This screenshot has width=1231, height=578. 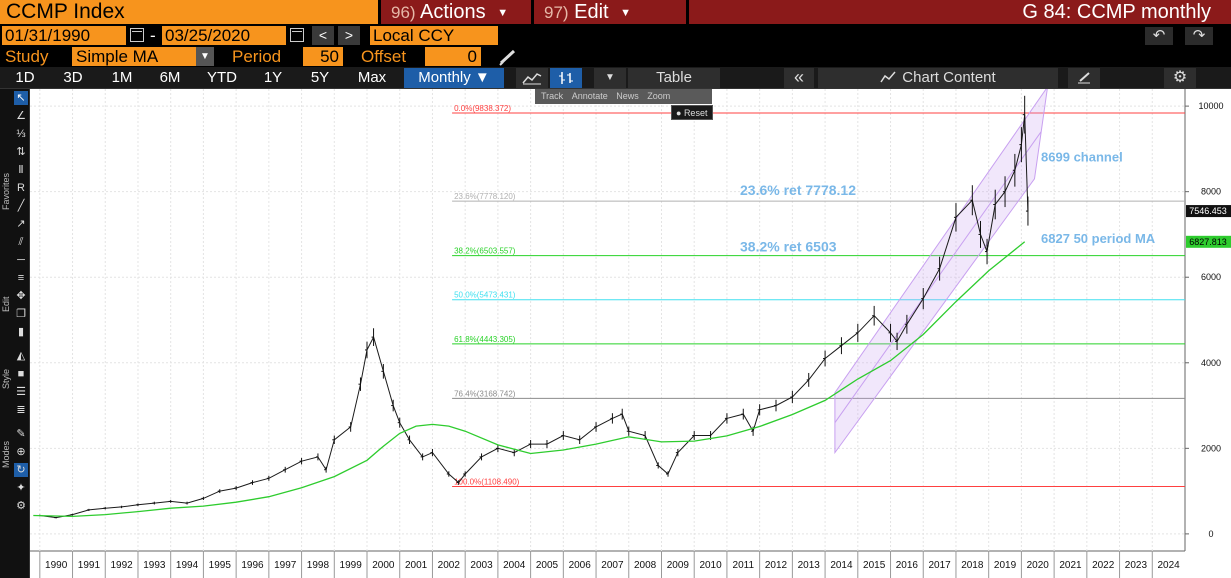 I want to click on y-axis-background, so click(x=1208, y=333).